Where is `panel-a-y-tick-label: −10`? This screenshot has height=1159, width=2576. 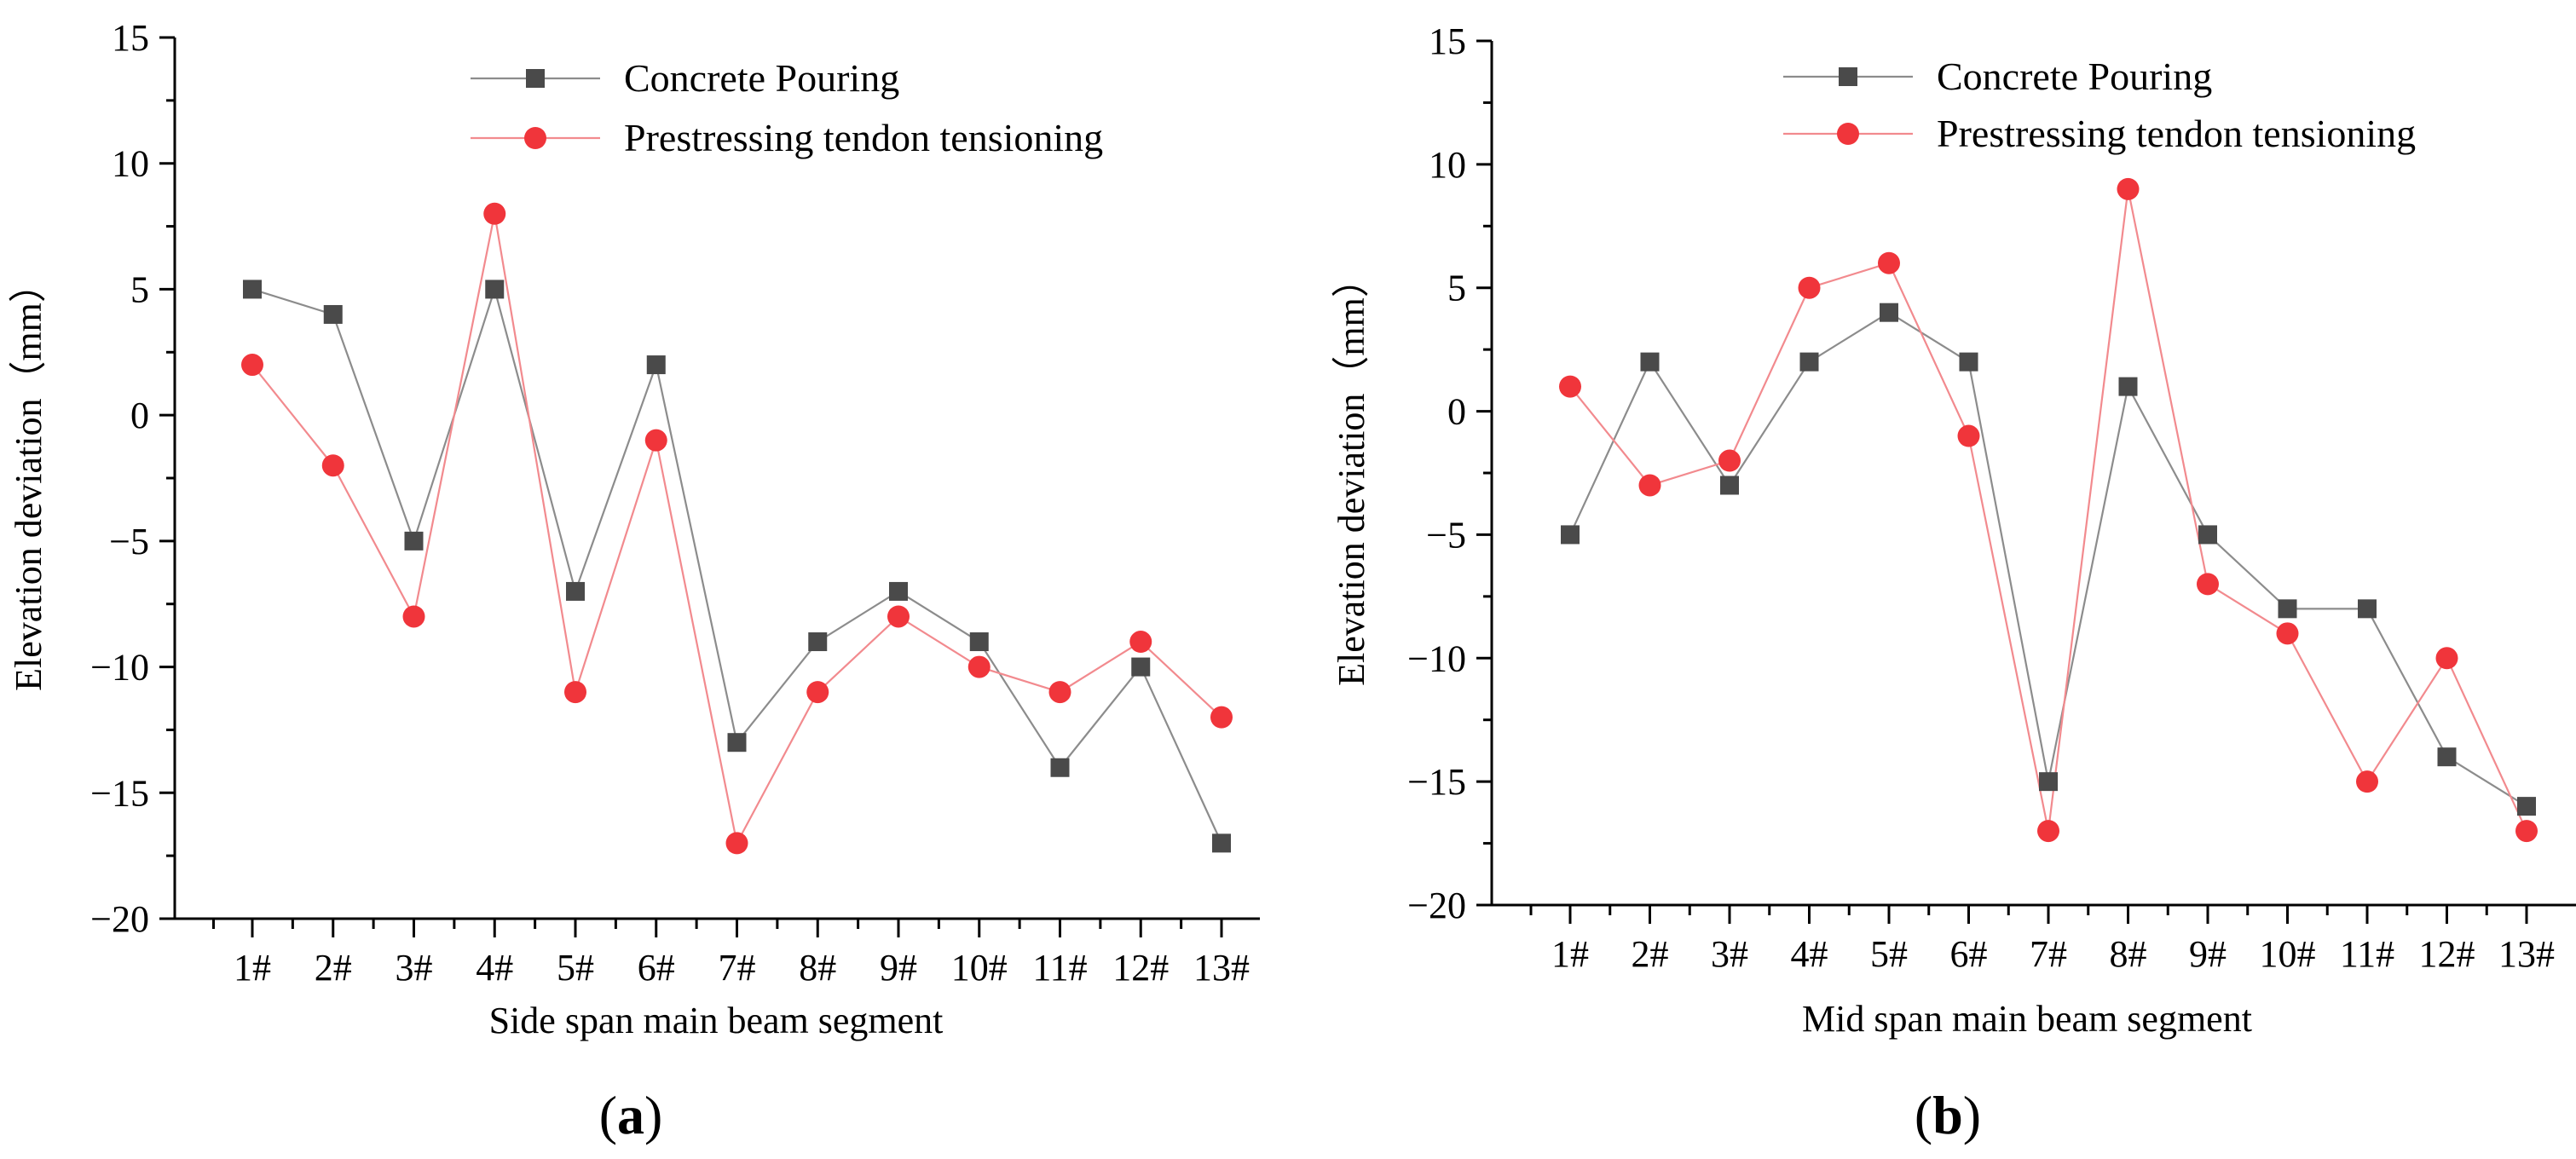
panel-a-y-tick-label: −10 is located at coordinates (119, 668).